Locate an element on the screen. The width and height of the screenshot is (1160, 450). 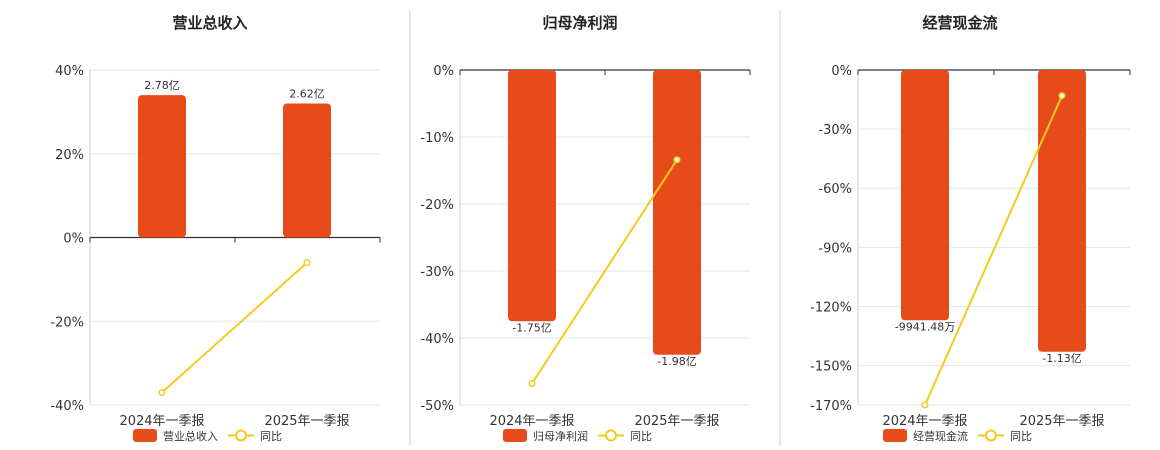
bar-data-label: -1.13亿 is located at coordinates (1061, 358).